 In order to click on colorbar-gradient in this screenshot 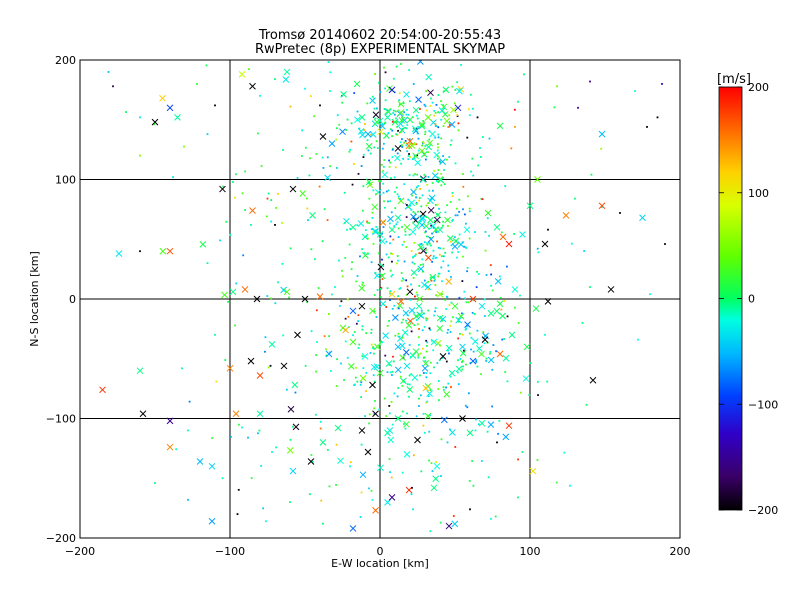, I will do `click(730, 298)`.